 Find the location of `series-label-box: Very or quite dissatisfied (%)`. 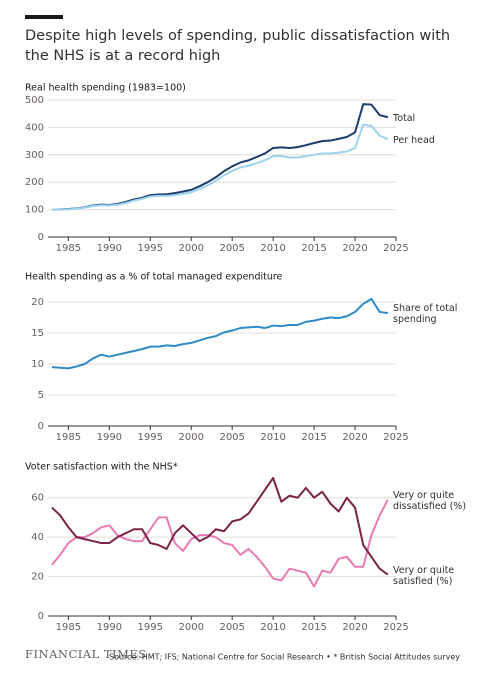

series-label-box: Very or quite dissatisfied (%) is located at coordinates (430, 500).